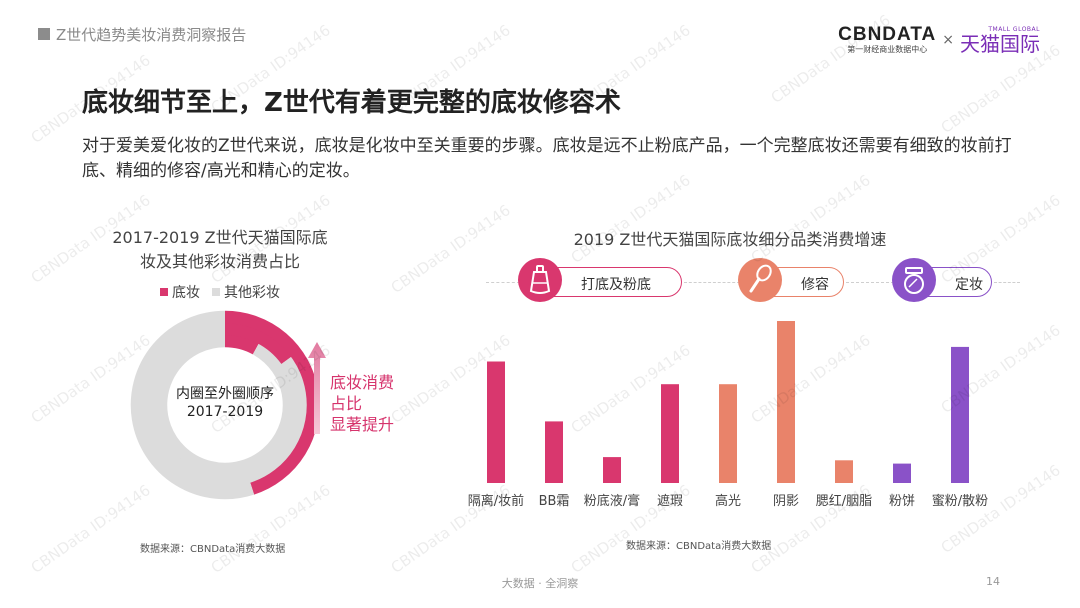 This screenshot has width=1080, height=608. What do you see at coordinates (186, 293) in the screenshot?
I see `legend-label-foundation: 底妆` at bounding box center [186, 293].